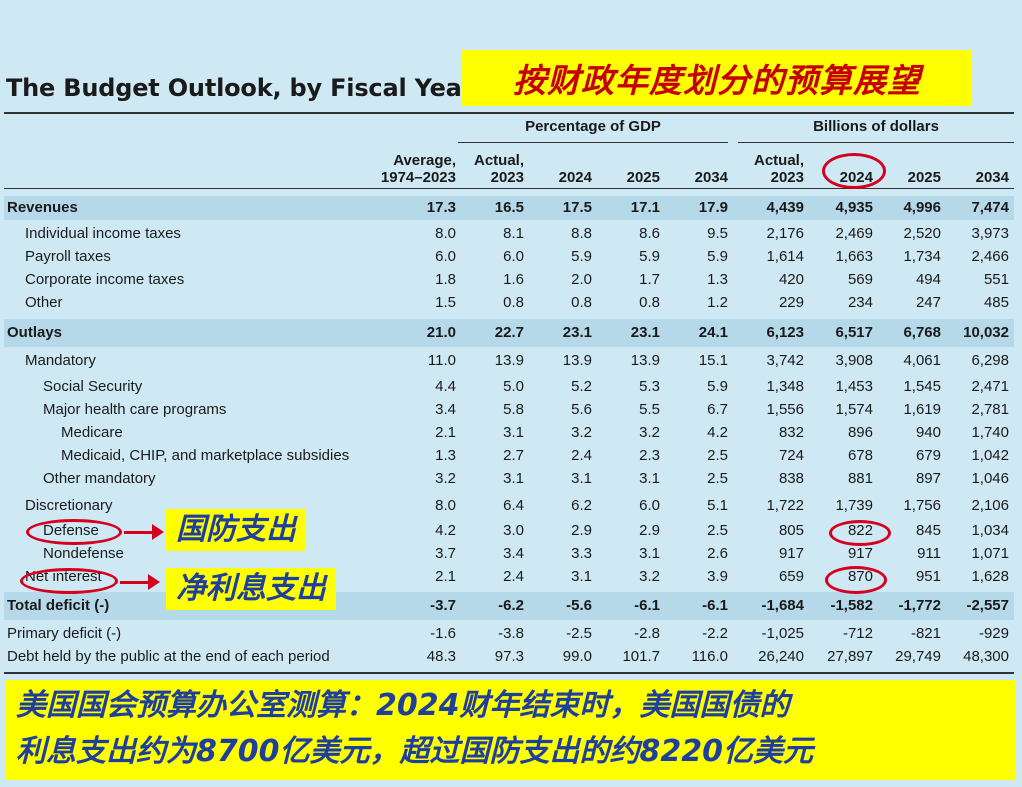  Describe the element at coordinates (791, 576) in the screenshot. I see `table-cell: 659` at that location.